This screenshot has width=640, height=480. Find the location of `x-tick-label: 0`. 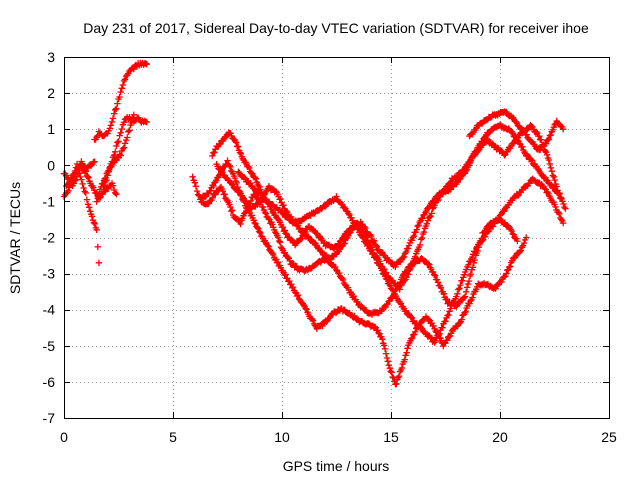

x-tick-label: 0 is located at coordinates (64, 437).